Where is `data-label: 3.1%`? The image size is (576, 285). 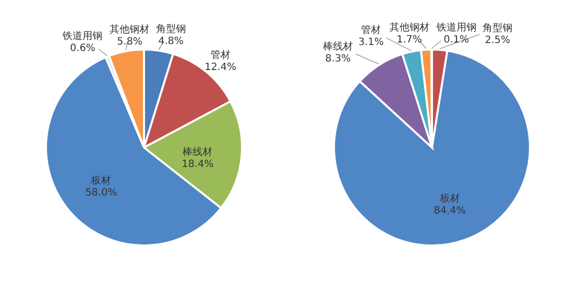
data-label: 3.1% is located at coordinates (371, 42).